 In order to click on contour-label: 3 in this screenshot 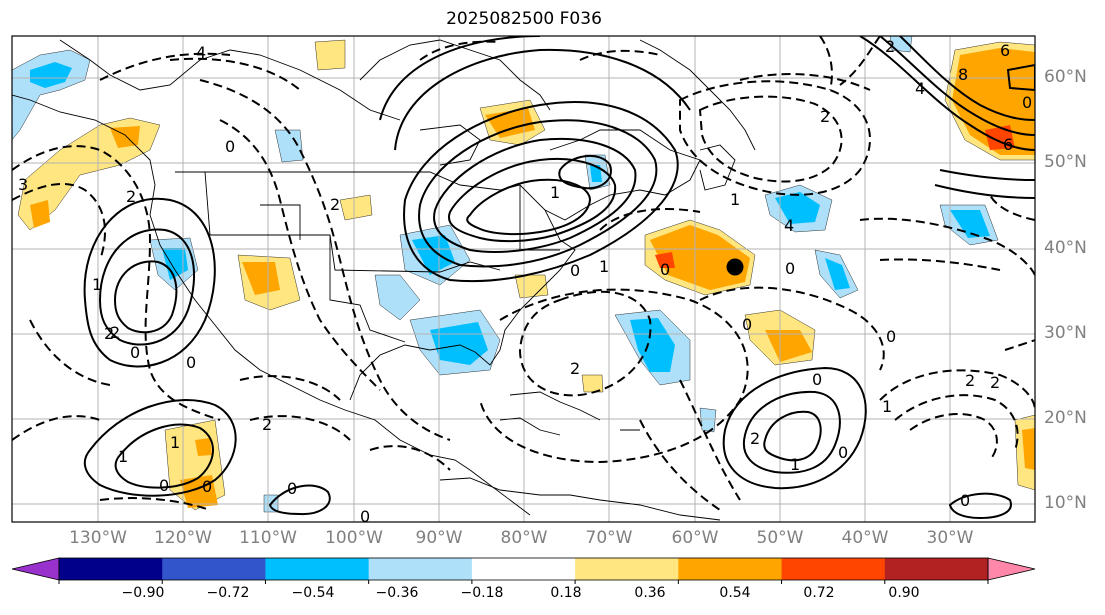, I will do `click(23, 184)`.